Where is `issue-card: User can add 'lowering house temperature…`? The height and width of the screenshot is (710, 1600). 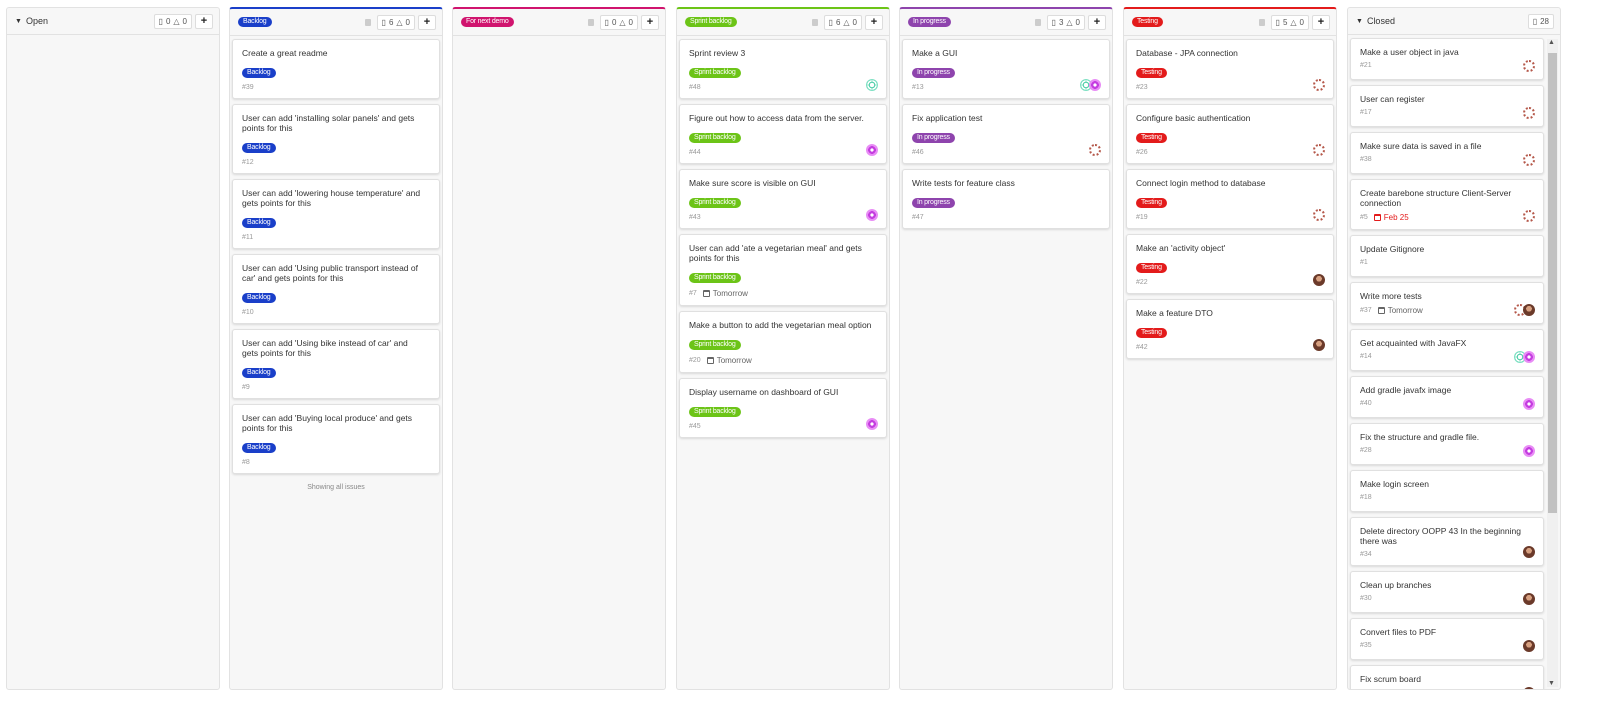 issue-card: User can add 'lowering house temperature… is located at coordinates (336, 214).